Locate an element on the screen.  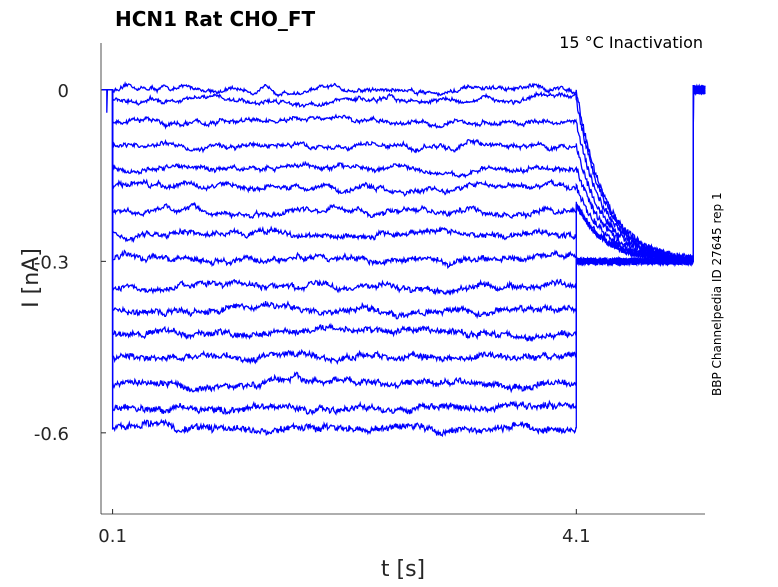
x-tick-label: 0.1 is located at coordinates (112, 536).